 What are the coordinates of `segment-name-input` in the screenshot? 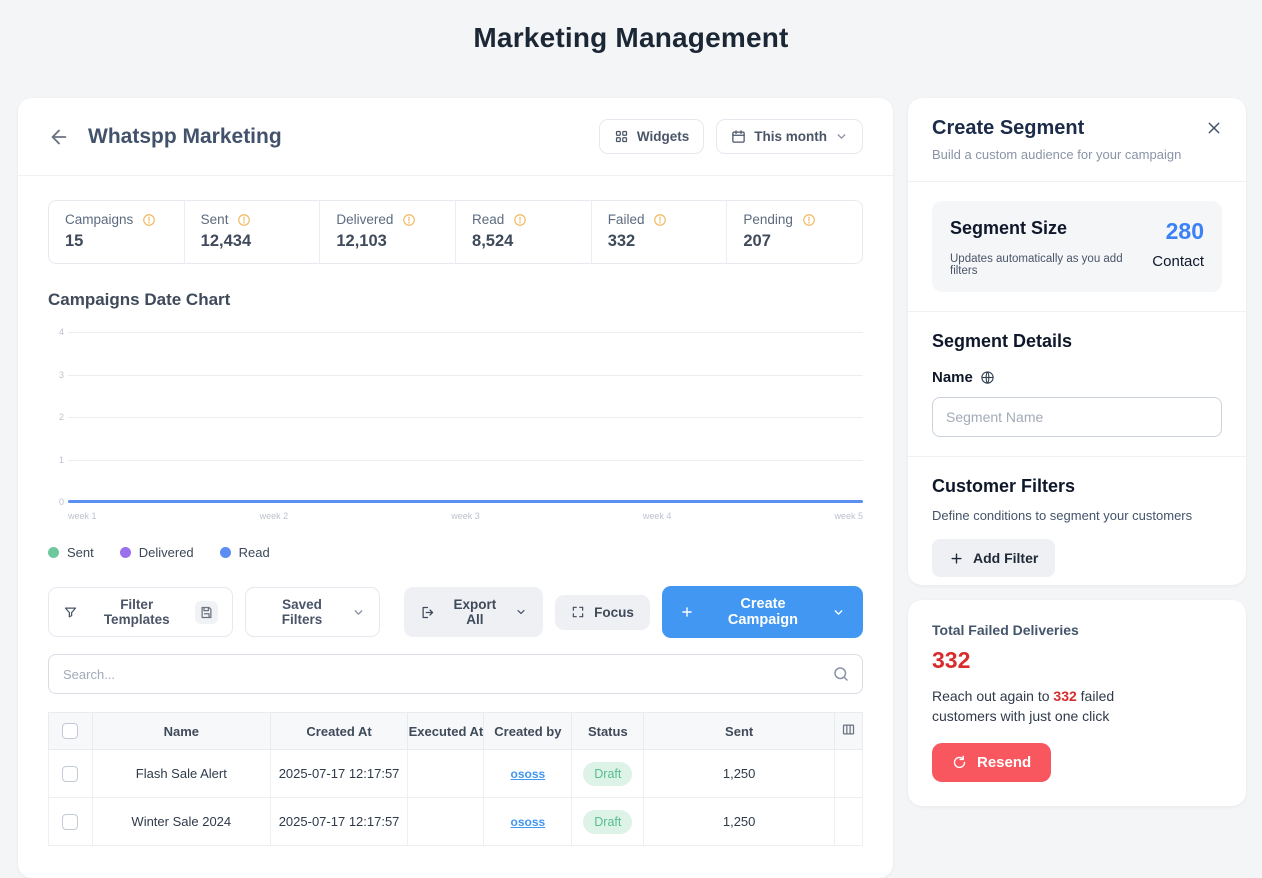 It's located at (1077, 417).